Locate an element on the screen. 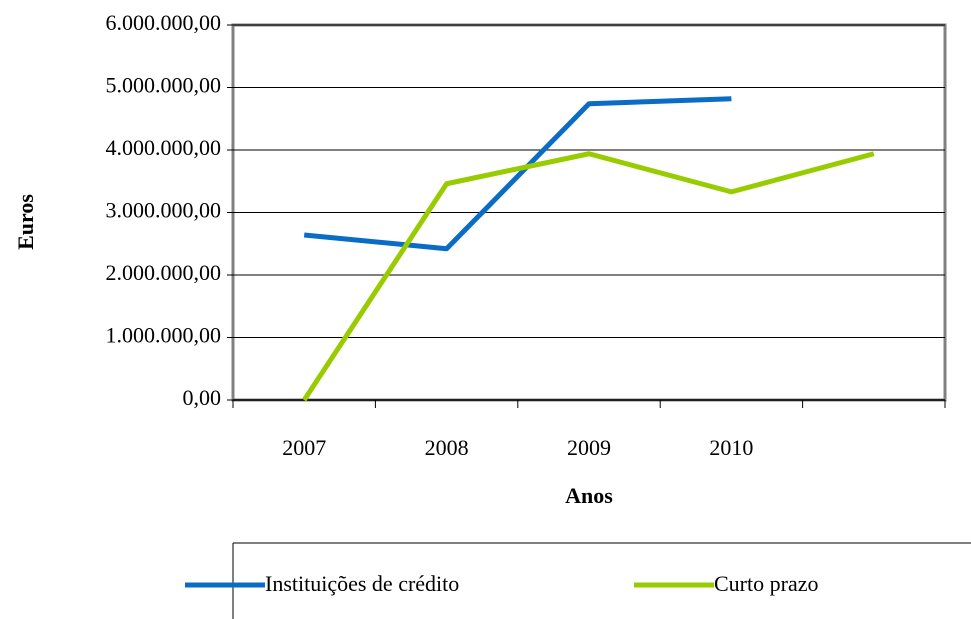  y-tick-label: 1.000.000,00 is located at coordinates (164, 335).